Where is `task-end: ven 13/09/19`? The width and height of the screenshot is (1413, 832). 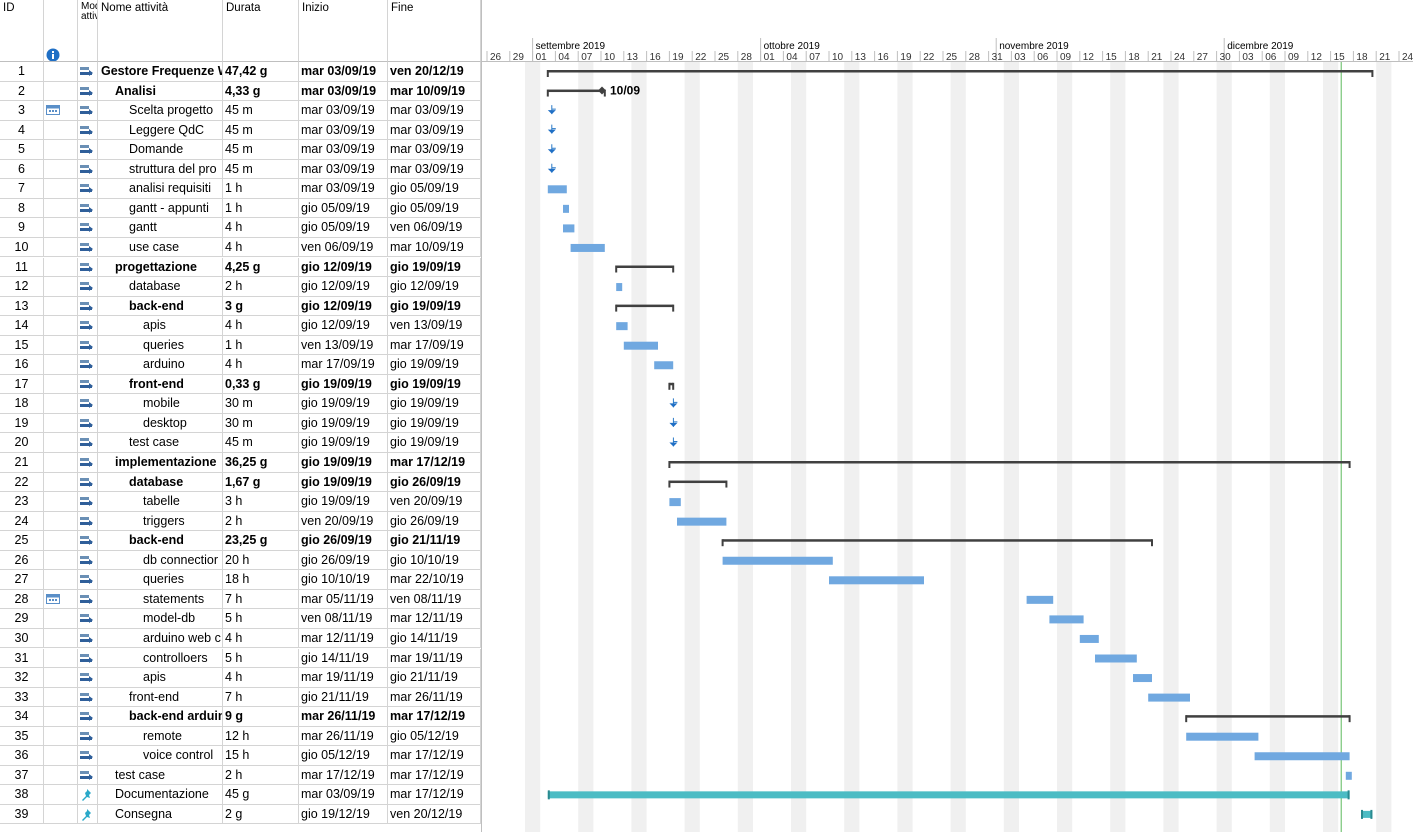
task-end: ven 13/09/19 is located at coordinates (434, 326).